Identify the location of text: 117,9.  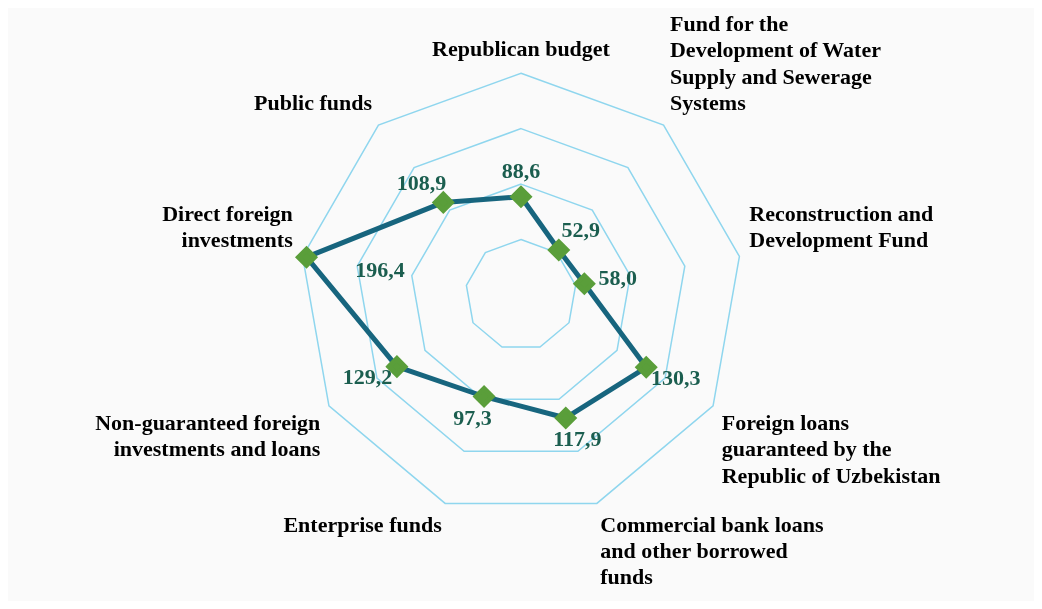
(577, 439).